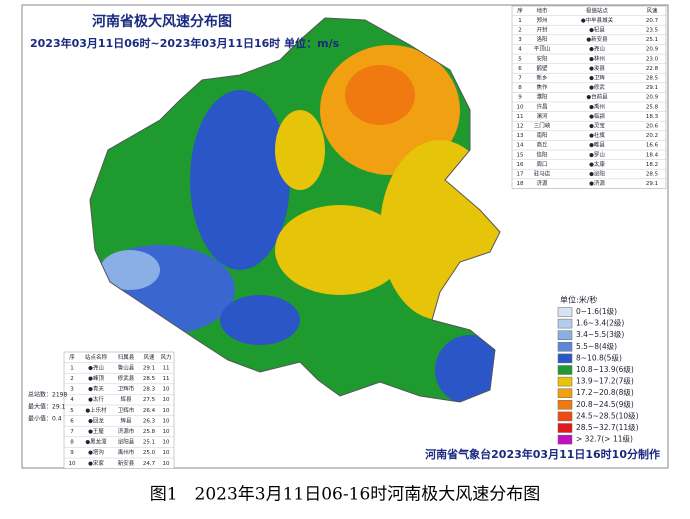 The width and height of the screenshot is (690, 519). Describe the element at coordinates (541, 154) in the screenshot. I see `table-cell: 信阳` at that location.